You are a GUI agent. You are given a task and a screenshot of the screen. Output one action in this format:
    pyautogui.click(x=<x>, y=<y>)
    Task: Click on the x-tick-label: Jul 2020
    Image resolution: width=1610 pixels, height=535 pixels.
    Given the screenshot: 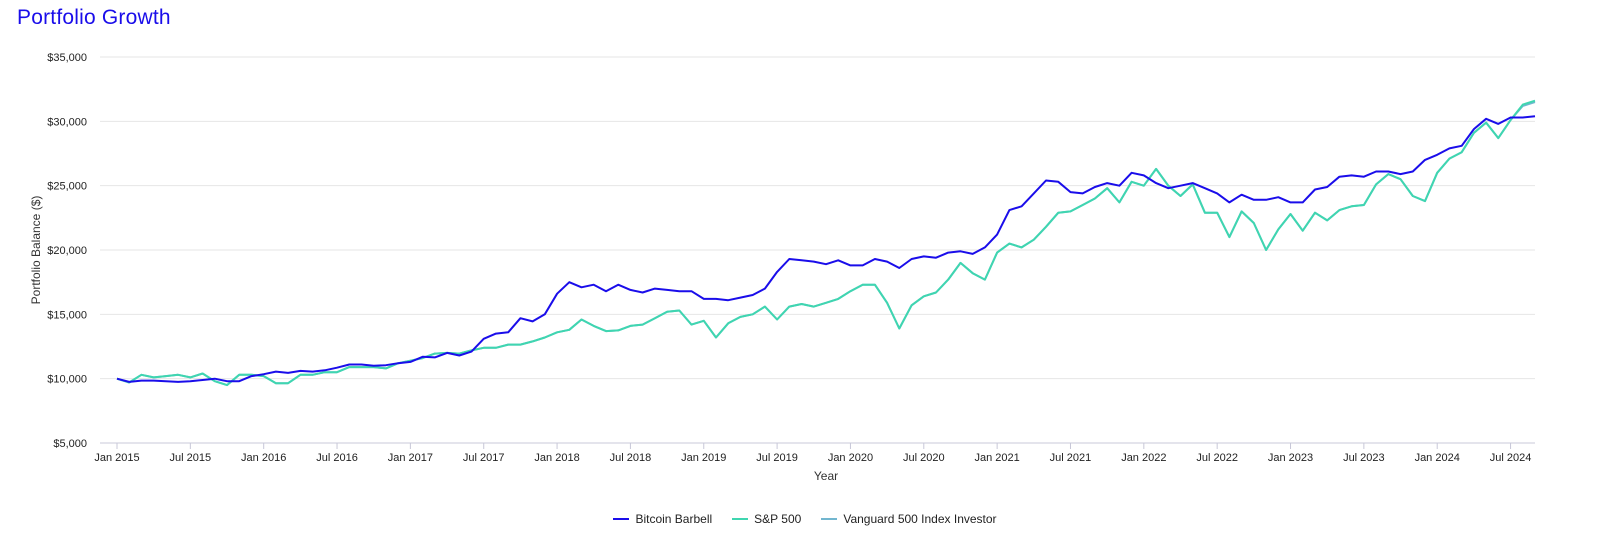 What is the action you would take?
    pyautogui.click(x=924, y=458)
    